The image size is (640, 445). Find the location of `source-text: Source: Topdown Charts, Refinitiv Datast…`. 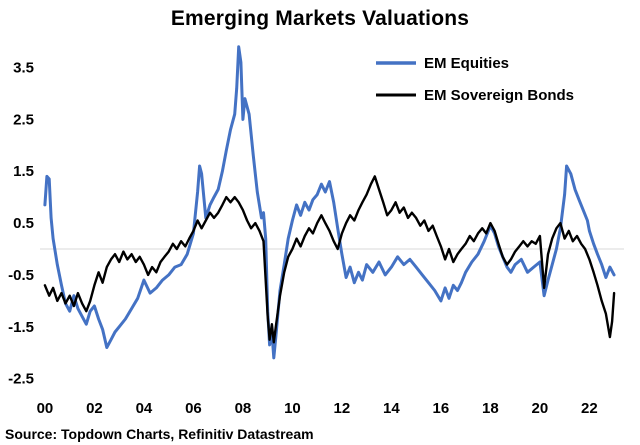

source-text: Source: Topdown Charts, Refinitiv Datast… is located at coordinates (159, 434).